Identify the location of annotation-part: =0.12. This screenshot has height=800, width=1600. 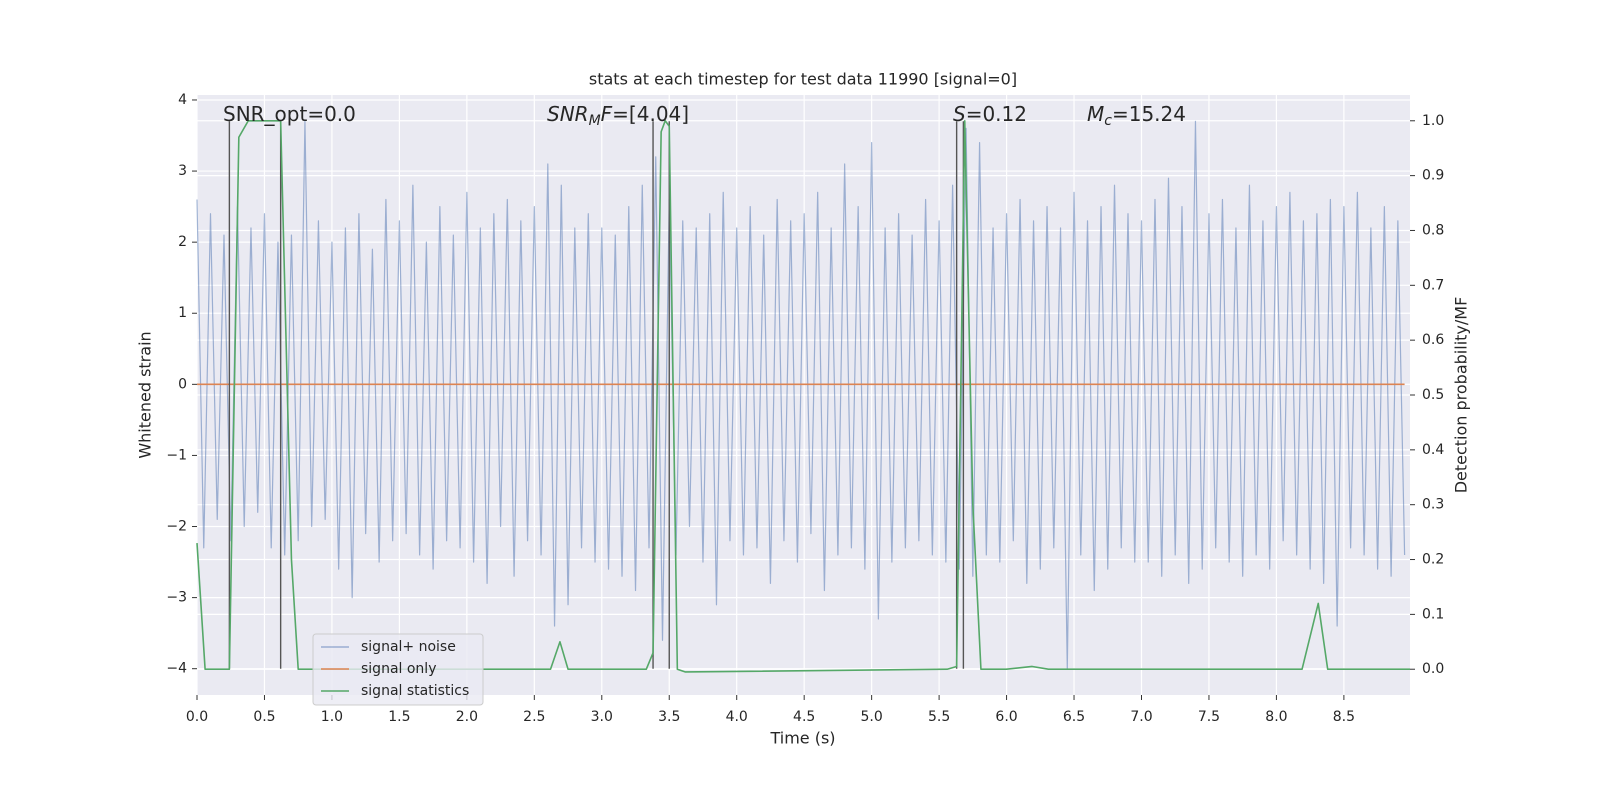
(996, 114).